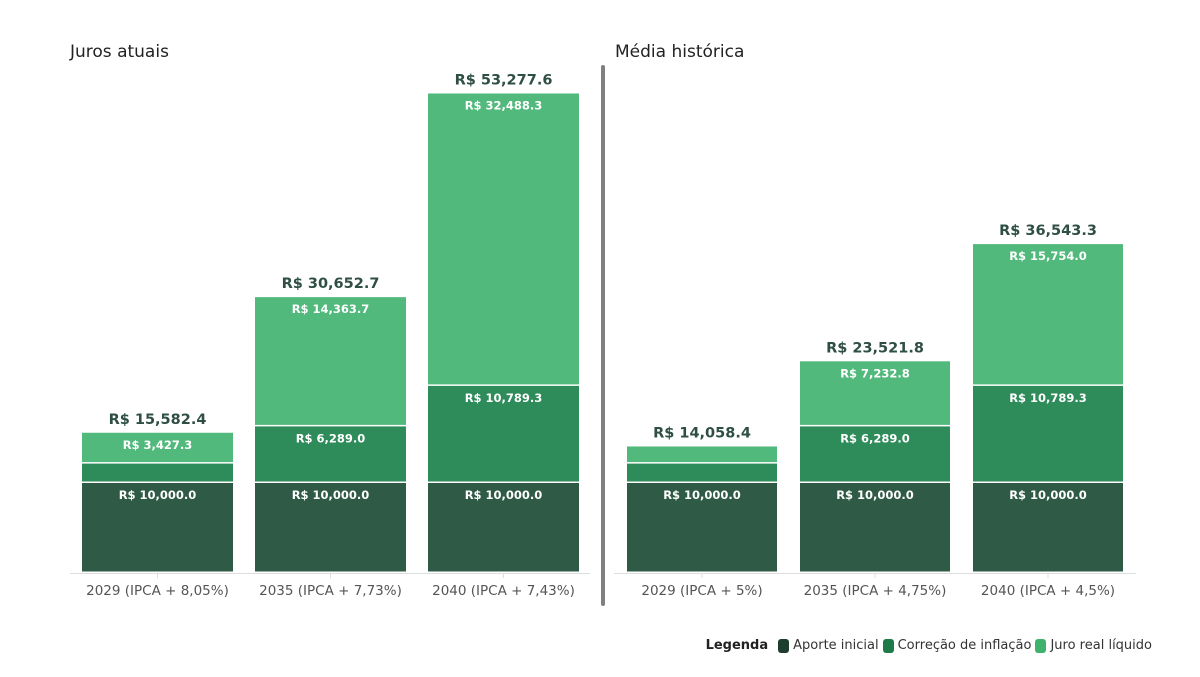  Describe the element at coordinates (1048, 231) in the screenshot. I see `total-value-label: R$ 36,543.3` at that location.